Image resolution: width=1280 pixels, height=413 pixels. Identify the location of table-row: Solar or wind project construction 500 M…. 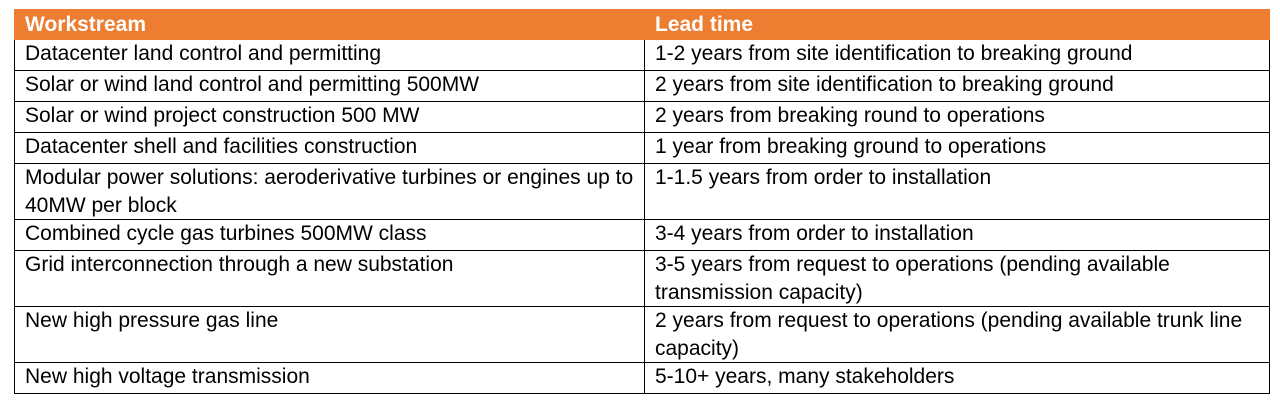
(642, 117).